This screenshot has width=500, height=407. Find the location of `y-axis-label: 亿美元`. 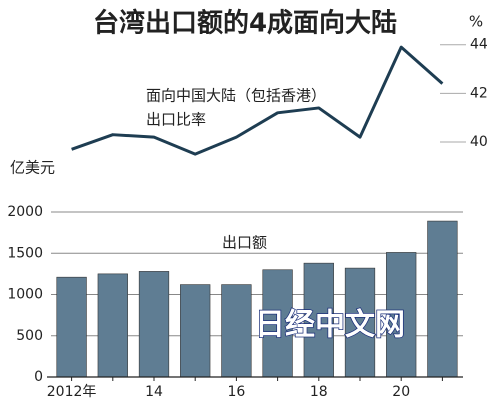

y-axis-label: 亿美元 is located at coordinates (32, 168).